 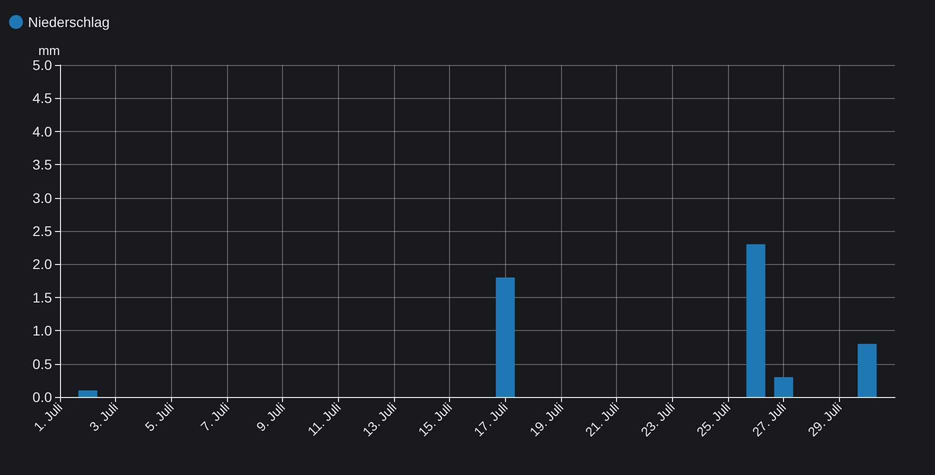 I want to click on legend-label: Niederschlag, so click(x=69, y=22).